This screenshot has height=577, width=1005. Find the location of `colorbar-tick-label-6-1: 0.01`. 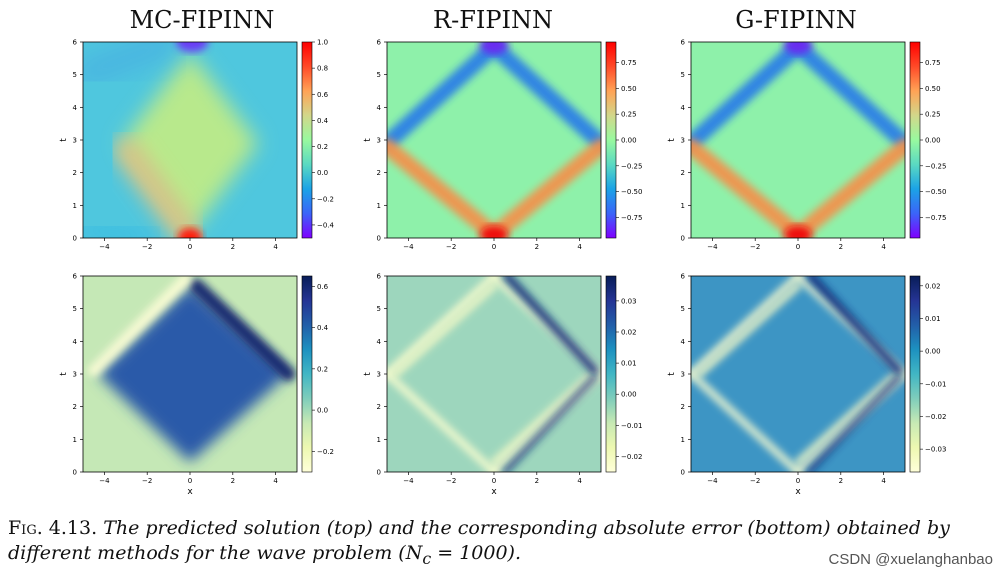

colorbar-tick-label-6-1: 0.01 is located at coordinates (933, 319).